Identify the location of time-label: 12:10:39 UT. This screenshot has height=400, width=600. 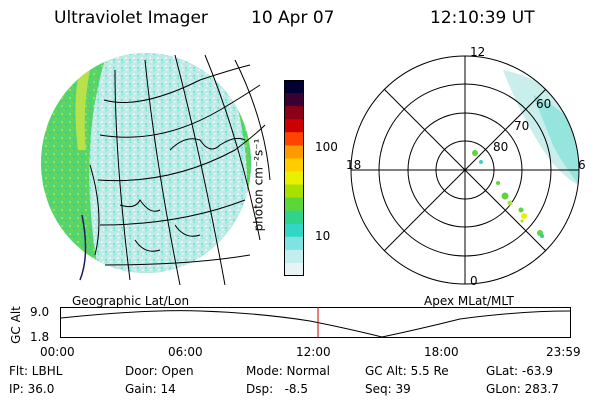
(482, 18).